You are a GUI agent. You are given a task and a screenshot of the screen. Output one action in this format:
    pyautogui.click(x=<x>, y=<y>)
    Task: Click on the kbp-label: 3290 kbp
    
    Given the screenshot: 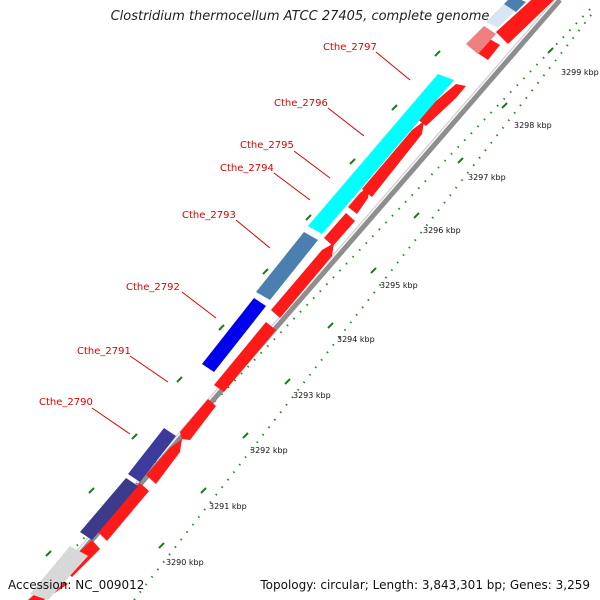 What is the action you would take?
    pyautogui.click(x=185, y=562)
    